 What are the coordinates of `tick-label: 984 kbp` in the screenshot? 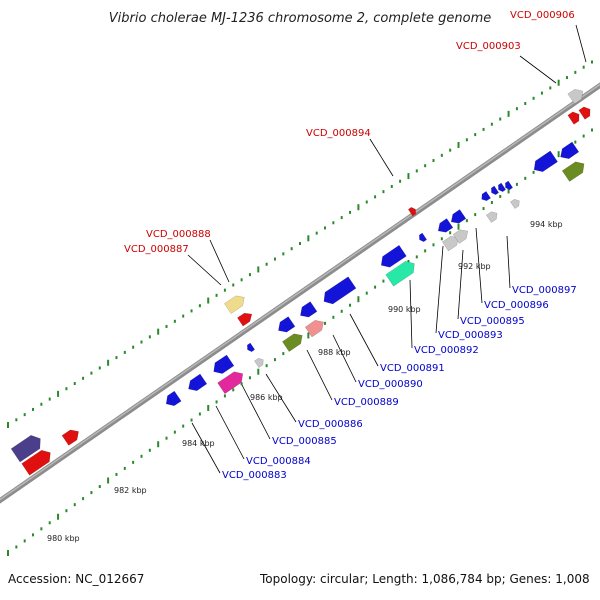 It's located at (198, 443).